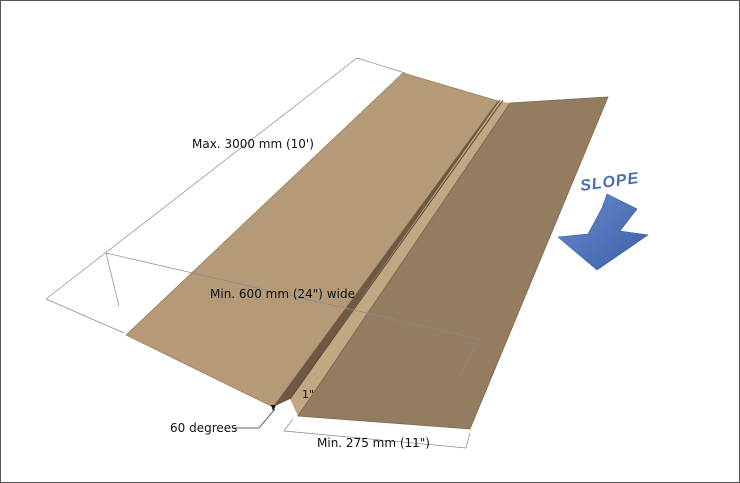 Image resolution: width=740 pixels, height=483 pixels. What do you see at coordinates (254, 418) in the screenshot?
I see `angle-leader` at bounding box center [254, 418].